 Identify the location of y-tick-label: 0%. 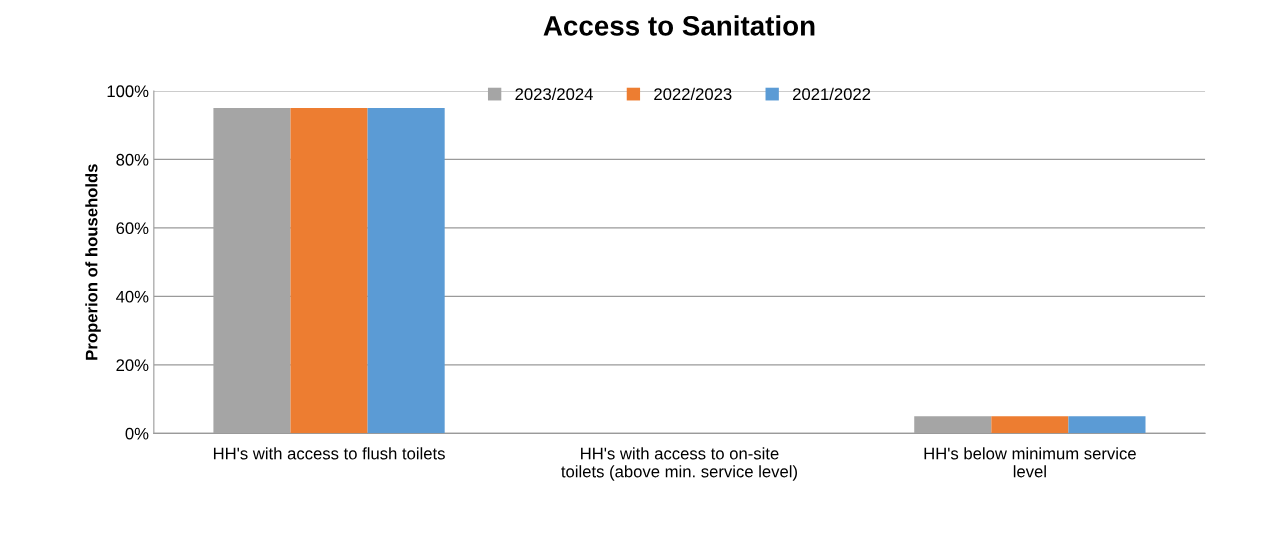
(137, 433).